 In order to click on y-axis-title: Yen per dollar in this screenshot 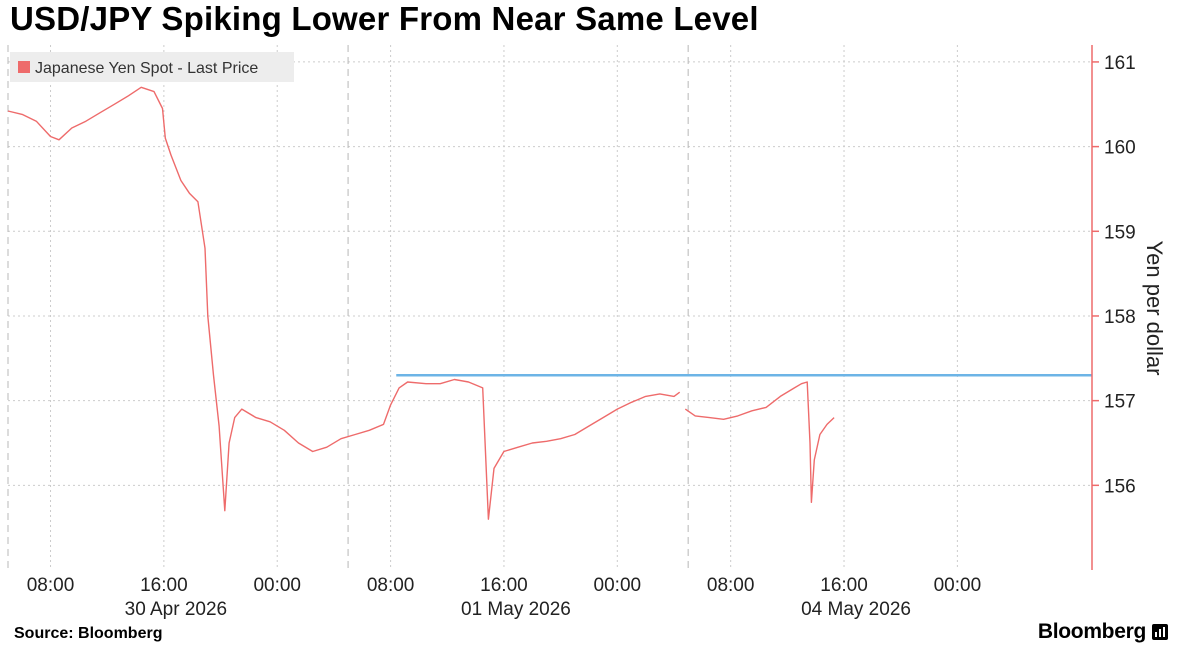, I will do `click(1154, 308)`.